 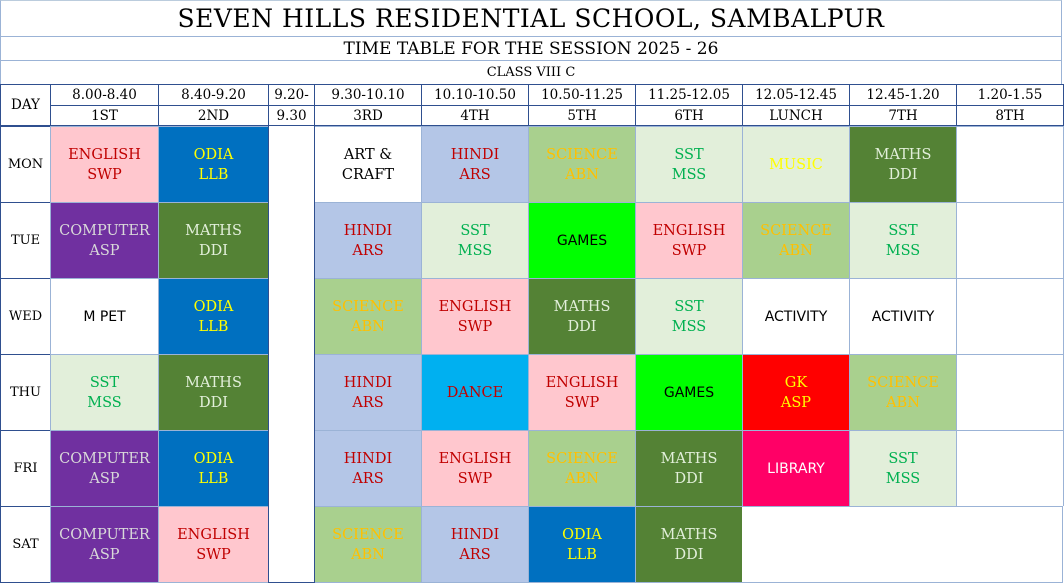 I want to click on column-period-4: 3RD, so click(x=368, y=115).